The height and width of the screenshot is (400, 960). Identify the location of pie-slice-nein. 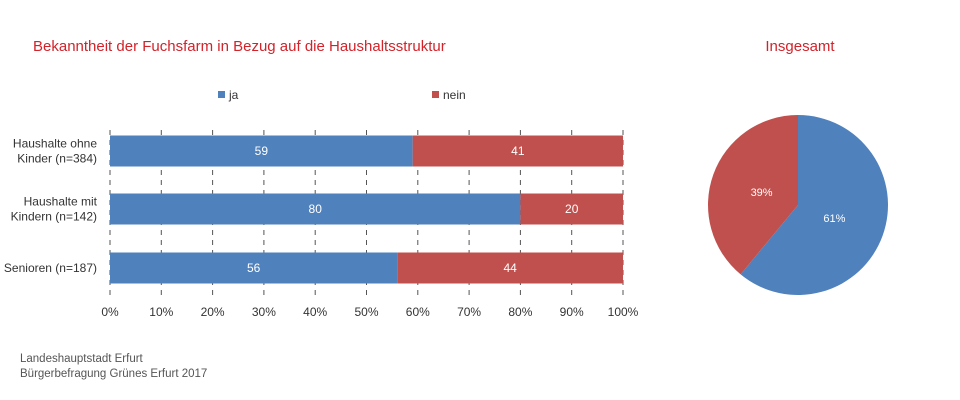
(753, 195).